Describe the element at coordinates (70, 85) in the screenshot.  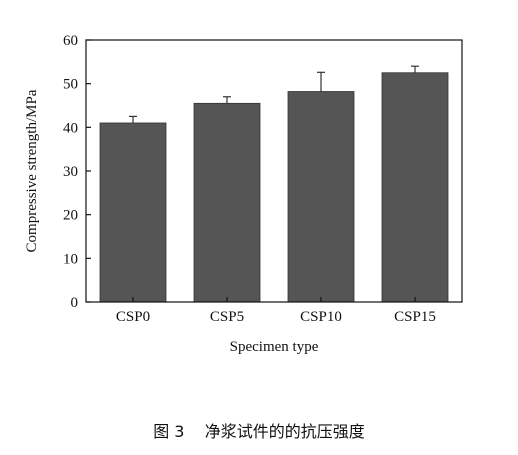
I see `y-tick-label: 50` at that location.